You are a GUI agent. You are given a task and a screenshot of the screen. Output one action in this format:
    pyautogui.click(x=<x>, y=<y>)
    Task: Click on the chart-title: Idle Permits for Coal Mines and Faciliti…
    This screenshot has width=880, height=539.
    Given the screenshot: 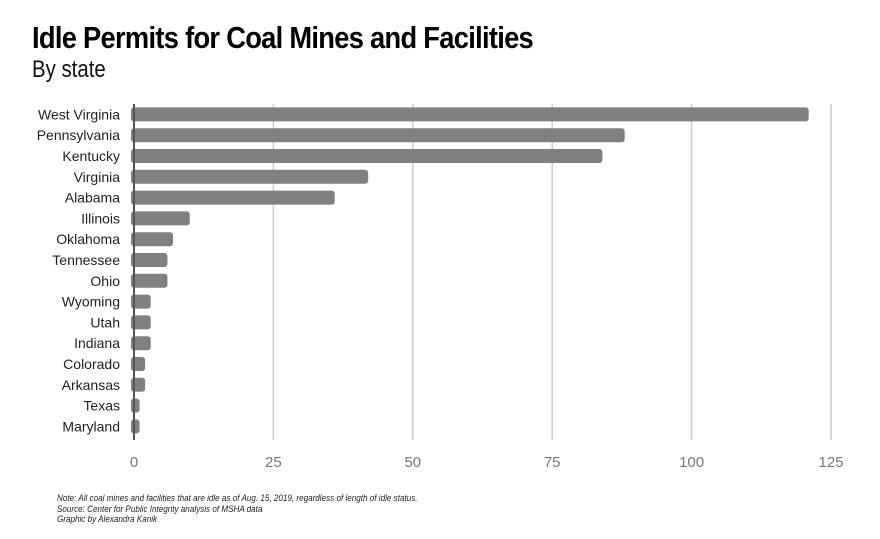 What is the action you would take?
    pyautogui.click(x=283, y=37)
    